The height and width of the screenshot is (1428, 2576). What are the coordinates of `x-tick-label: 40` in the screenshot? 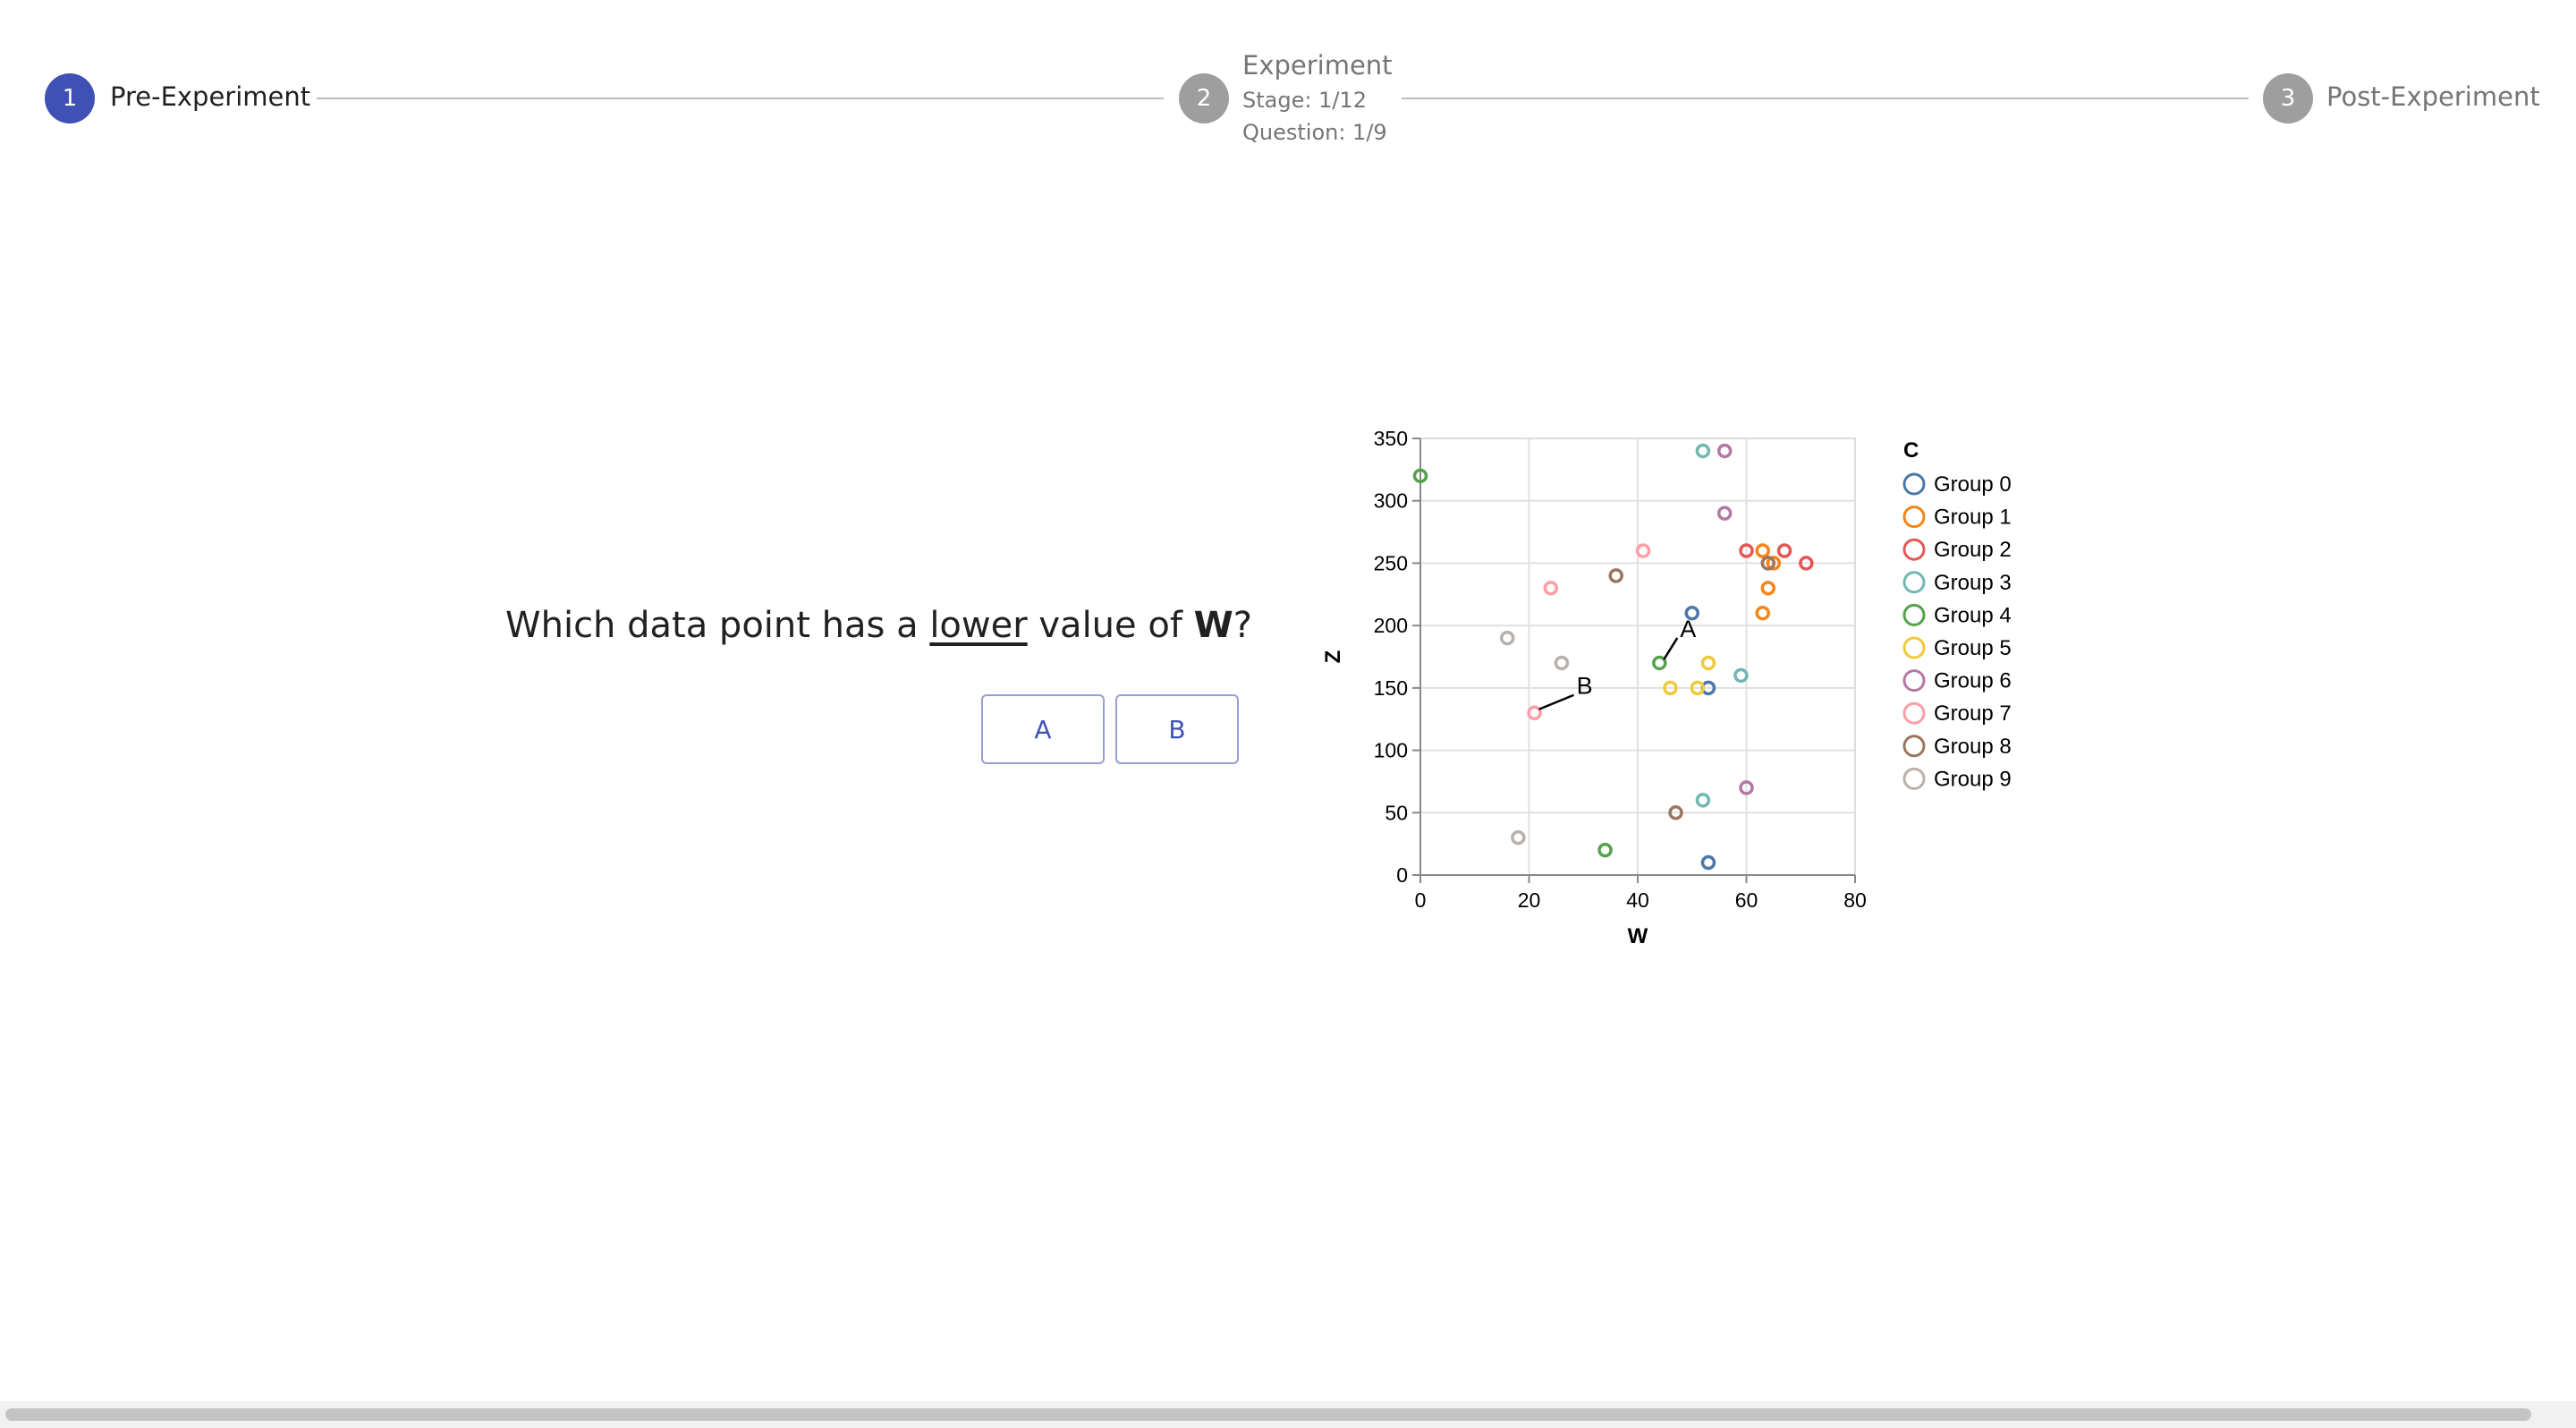 It's located at (1637, 900).